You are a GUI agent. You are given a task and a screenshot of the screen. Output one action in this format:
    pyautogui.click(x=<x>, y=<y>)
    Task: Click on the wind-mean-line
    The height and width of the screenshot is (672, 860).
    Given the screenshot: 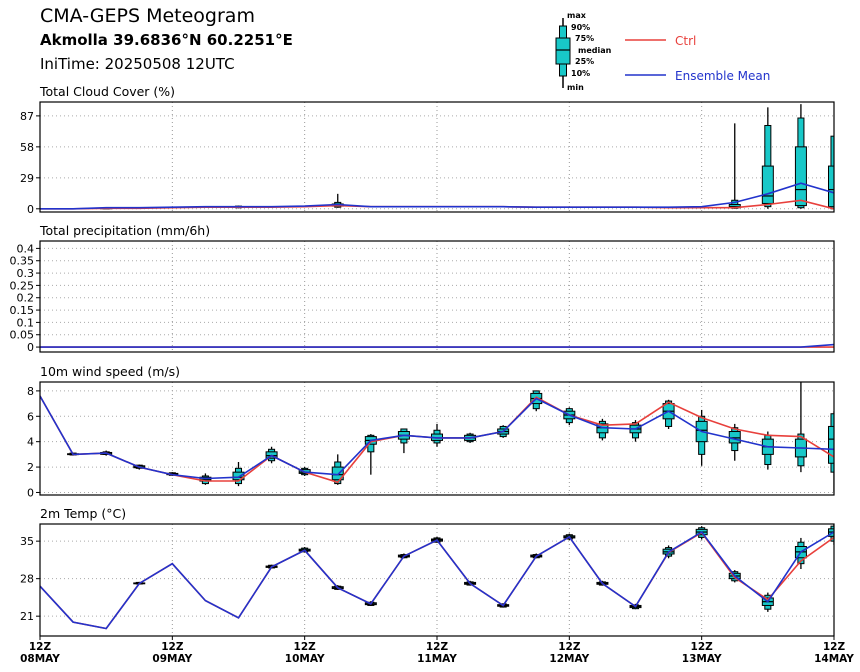 What is the action you would take?
    pyautogui.click(x=437, y=437)
    